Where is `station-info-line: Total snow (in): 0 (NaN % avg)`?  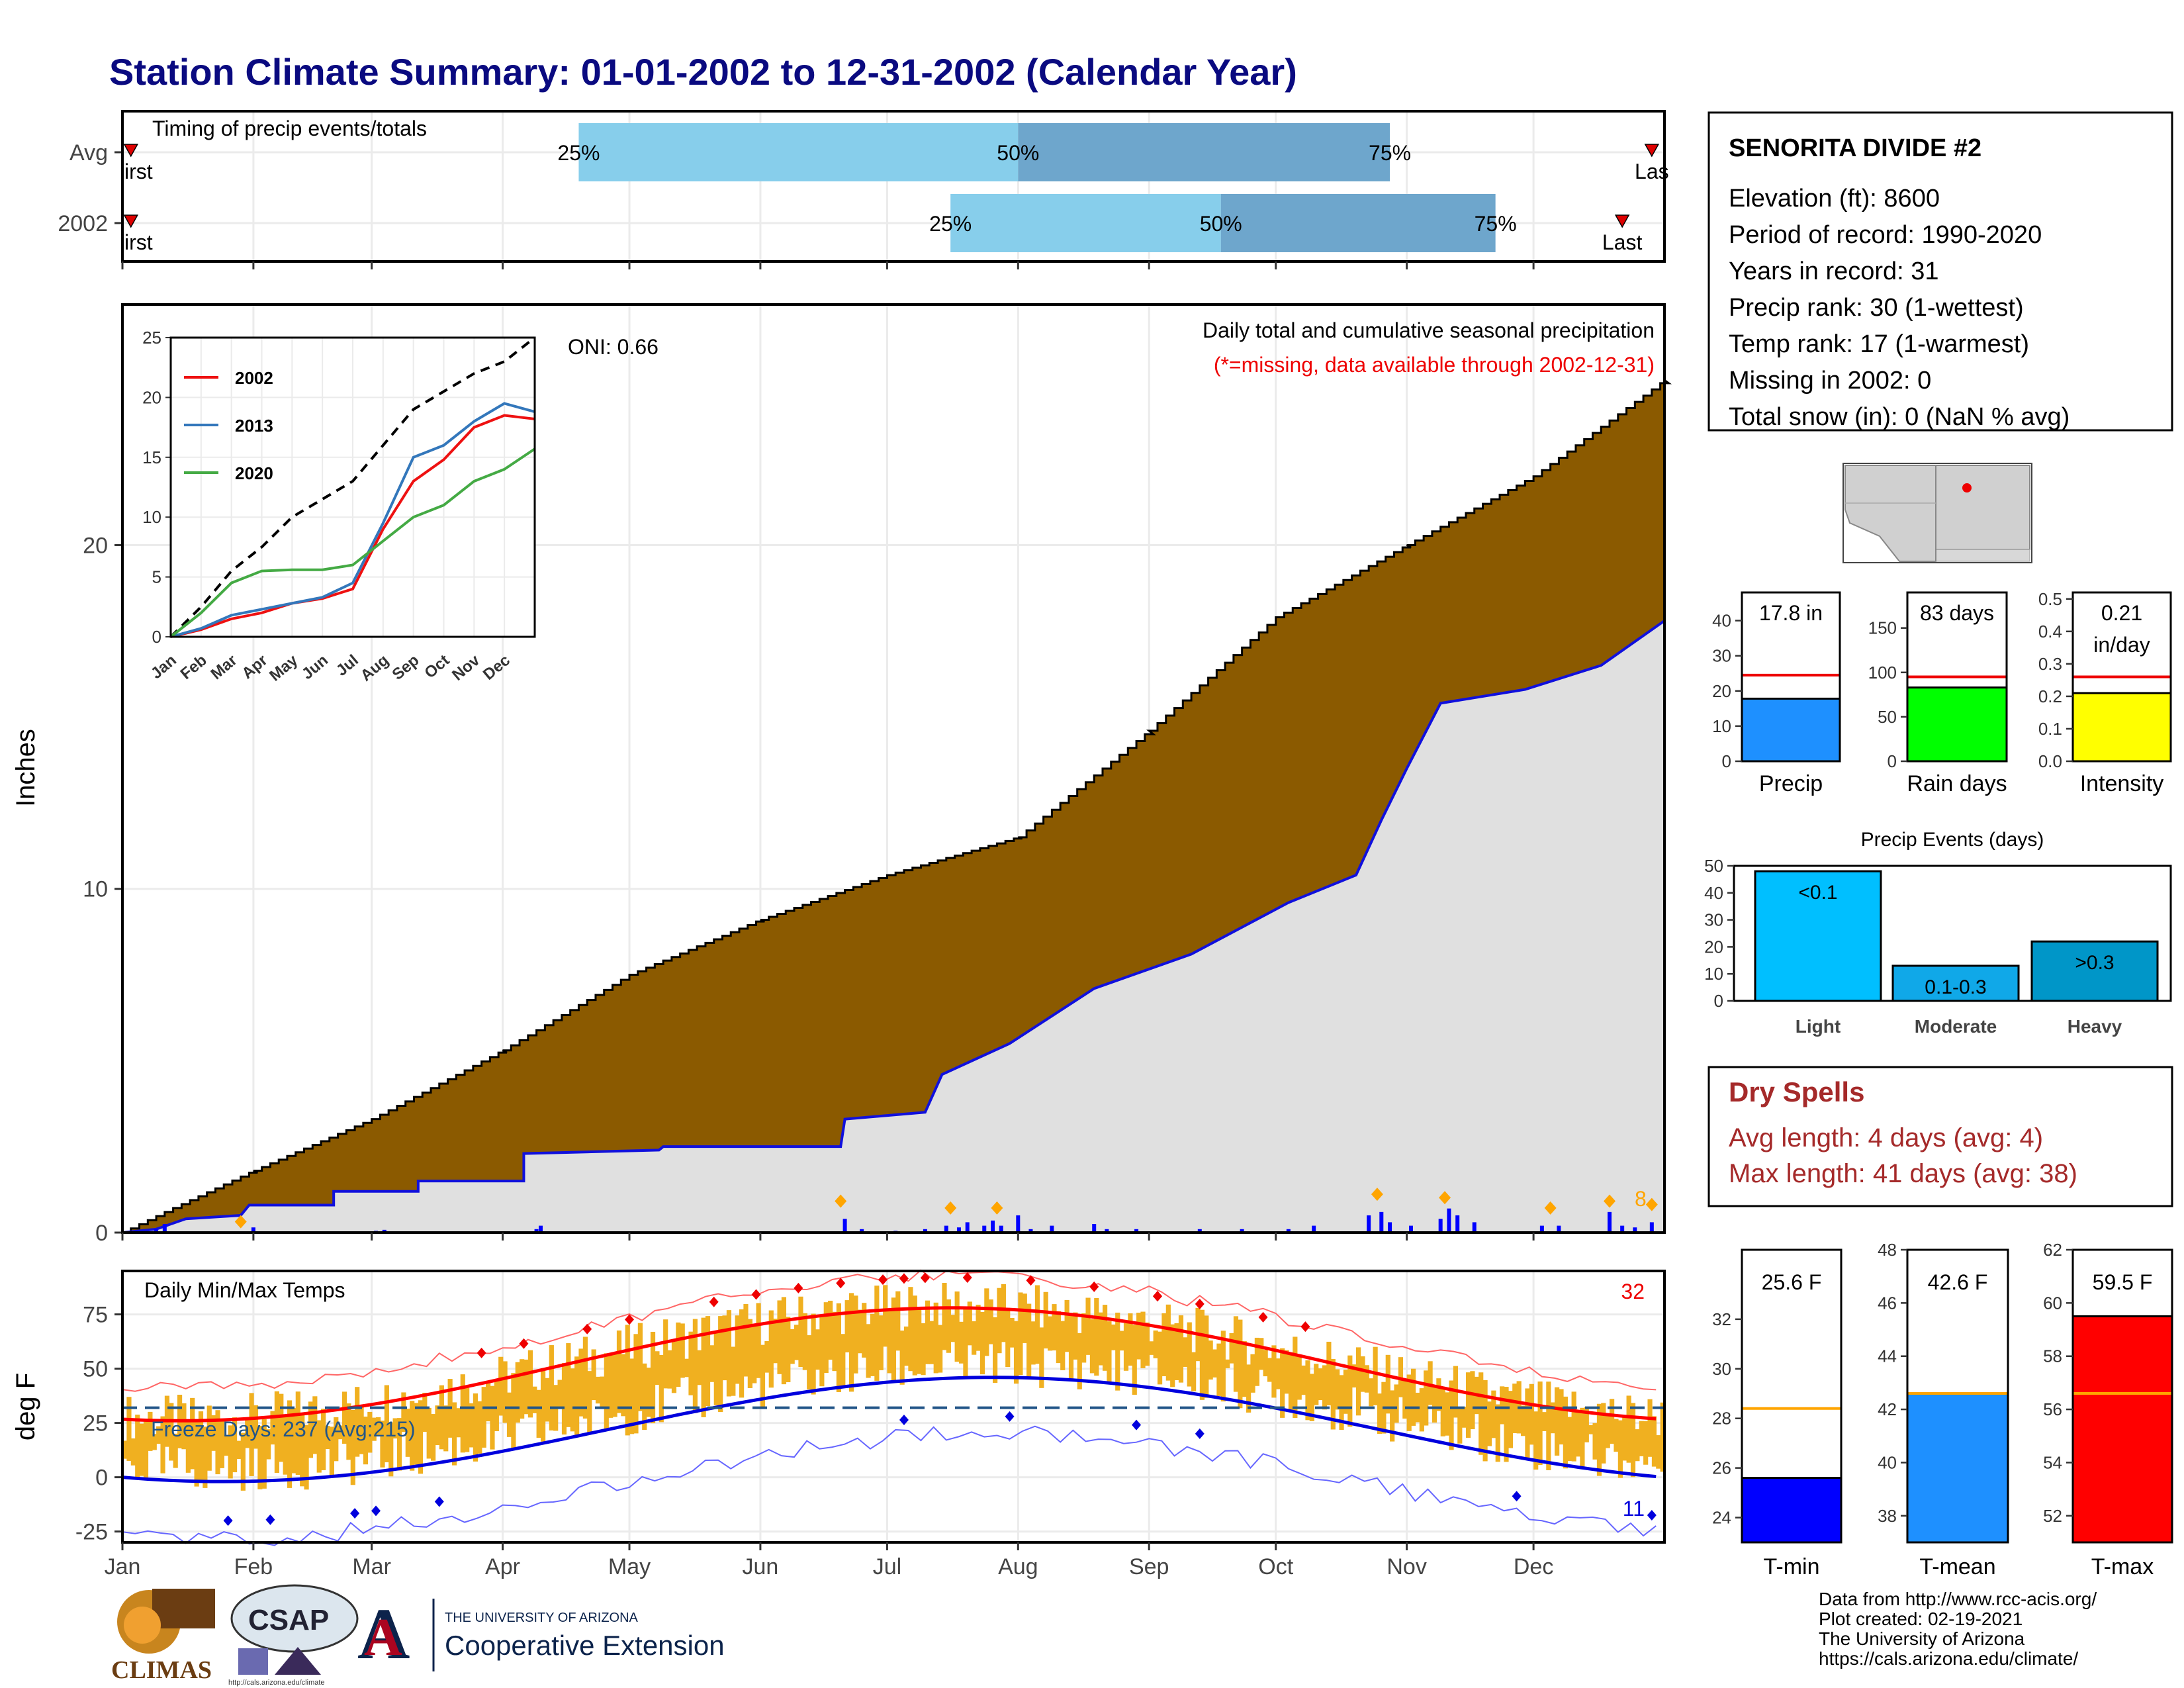 station-info-line: Total snow (in): 0 (NaN % avg) is located at coordinates (1900, 417).